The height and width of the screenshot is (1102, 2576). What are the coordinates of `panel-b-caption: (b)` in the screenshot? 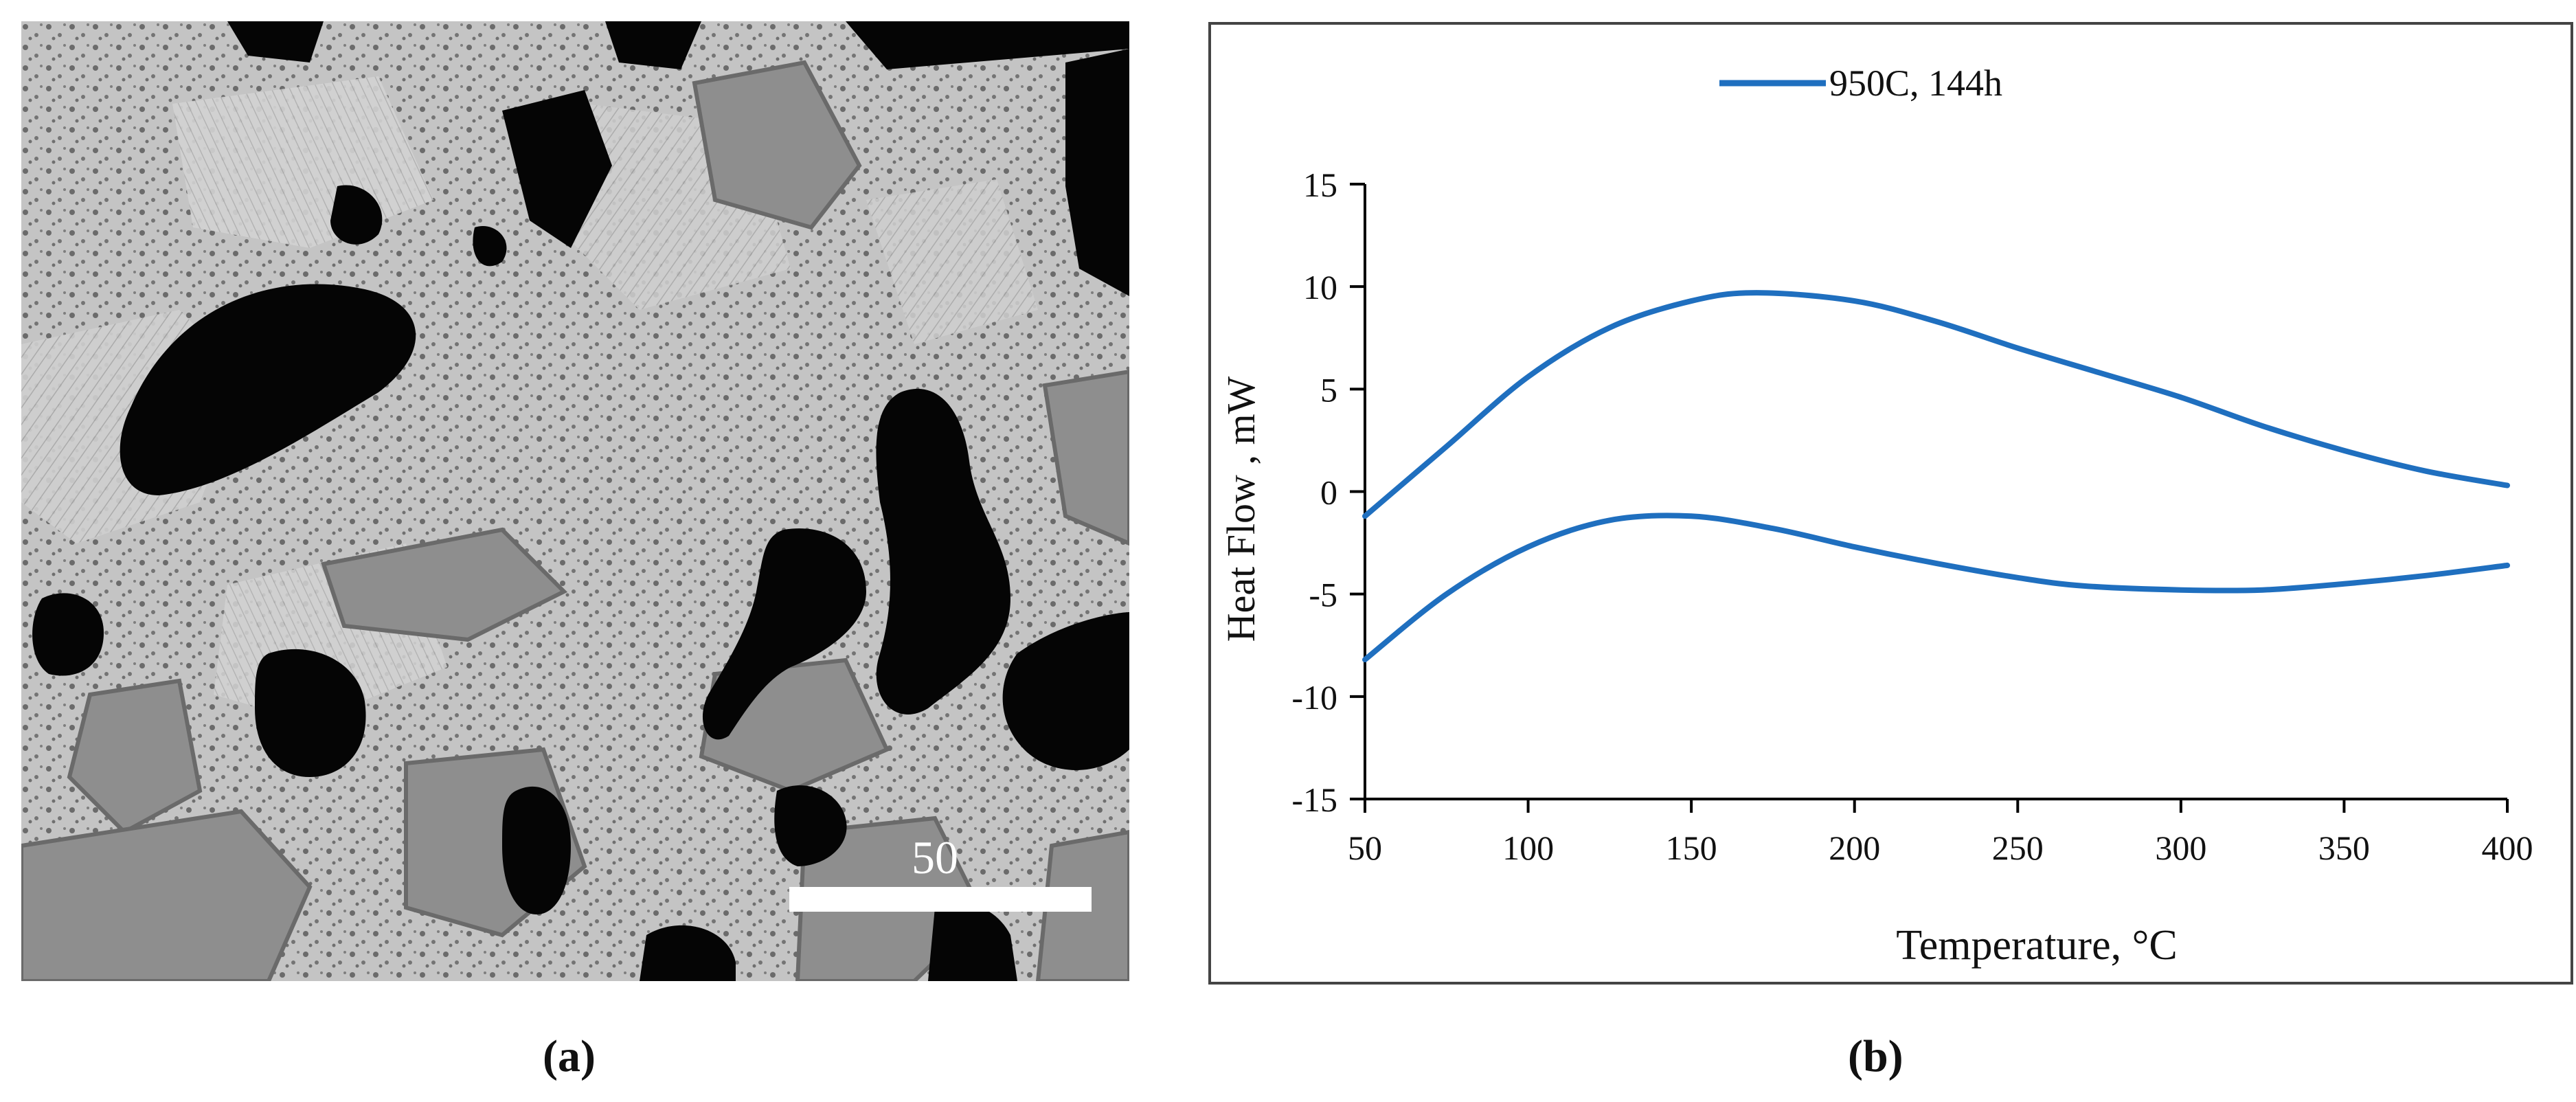 It's located at (1875, 1056).